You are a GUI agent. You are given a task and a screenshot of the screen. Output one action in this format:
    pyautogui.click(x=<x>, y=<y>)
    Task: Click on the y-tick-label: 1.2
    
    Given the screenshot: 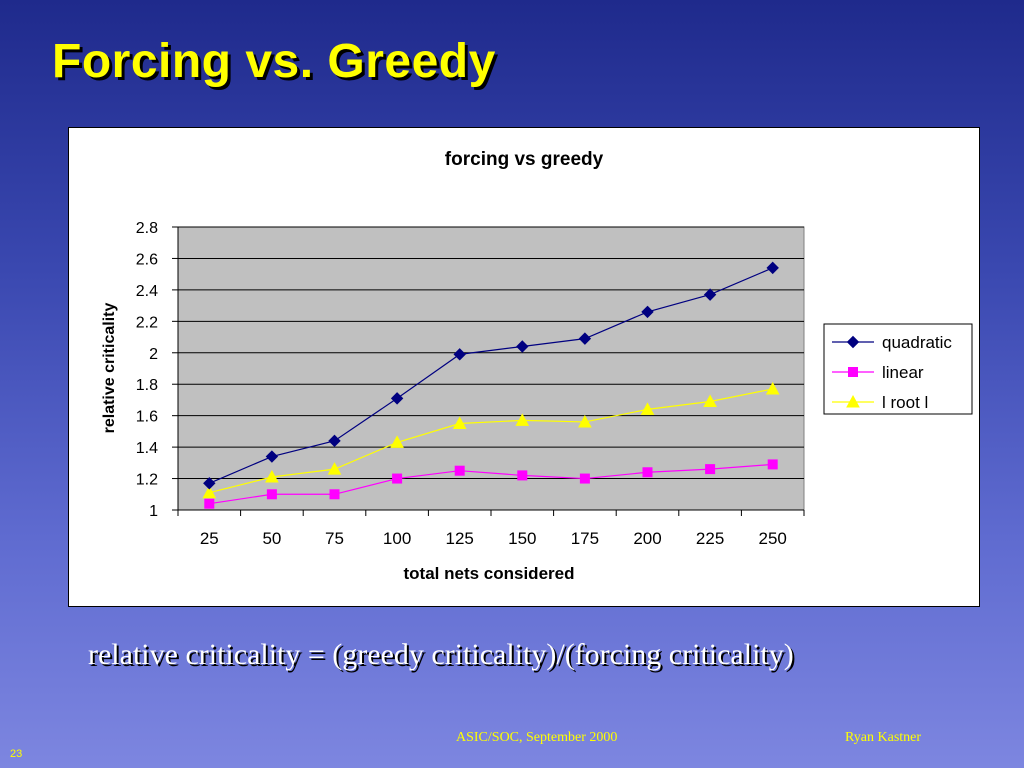 What is the action you would take?
    pyautogui.click(x=147, y=480)
    